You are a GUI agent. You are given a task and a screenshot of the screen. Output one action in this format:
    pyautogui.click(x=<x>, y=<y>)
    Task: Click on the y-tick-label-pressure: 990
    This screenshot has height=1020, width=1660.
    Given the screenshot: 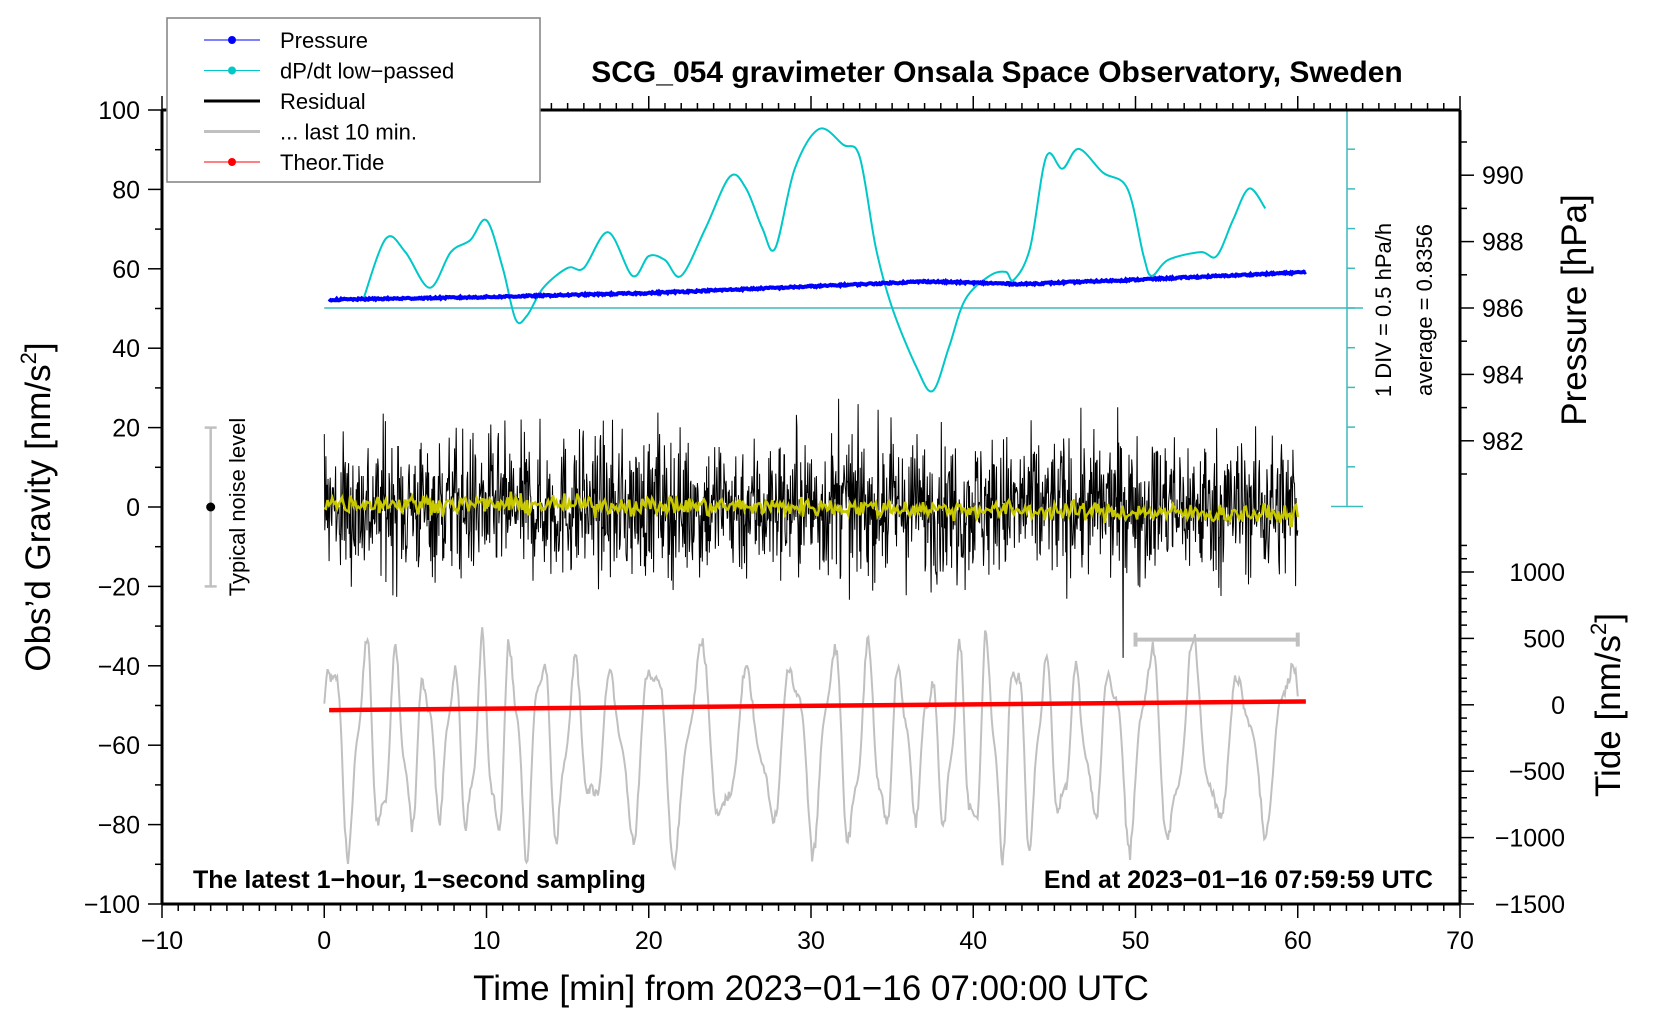 What is the action you would take?
    pyautogui.click(x=1503, y=176)
    